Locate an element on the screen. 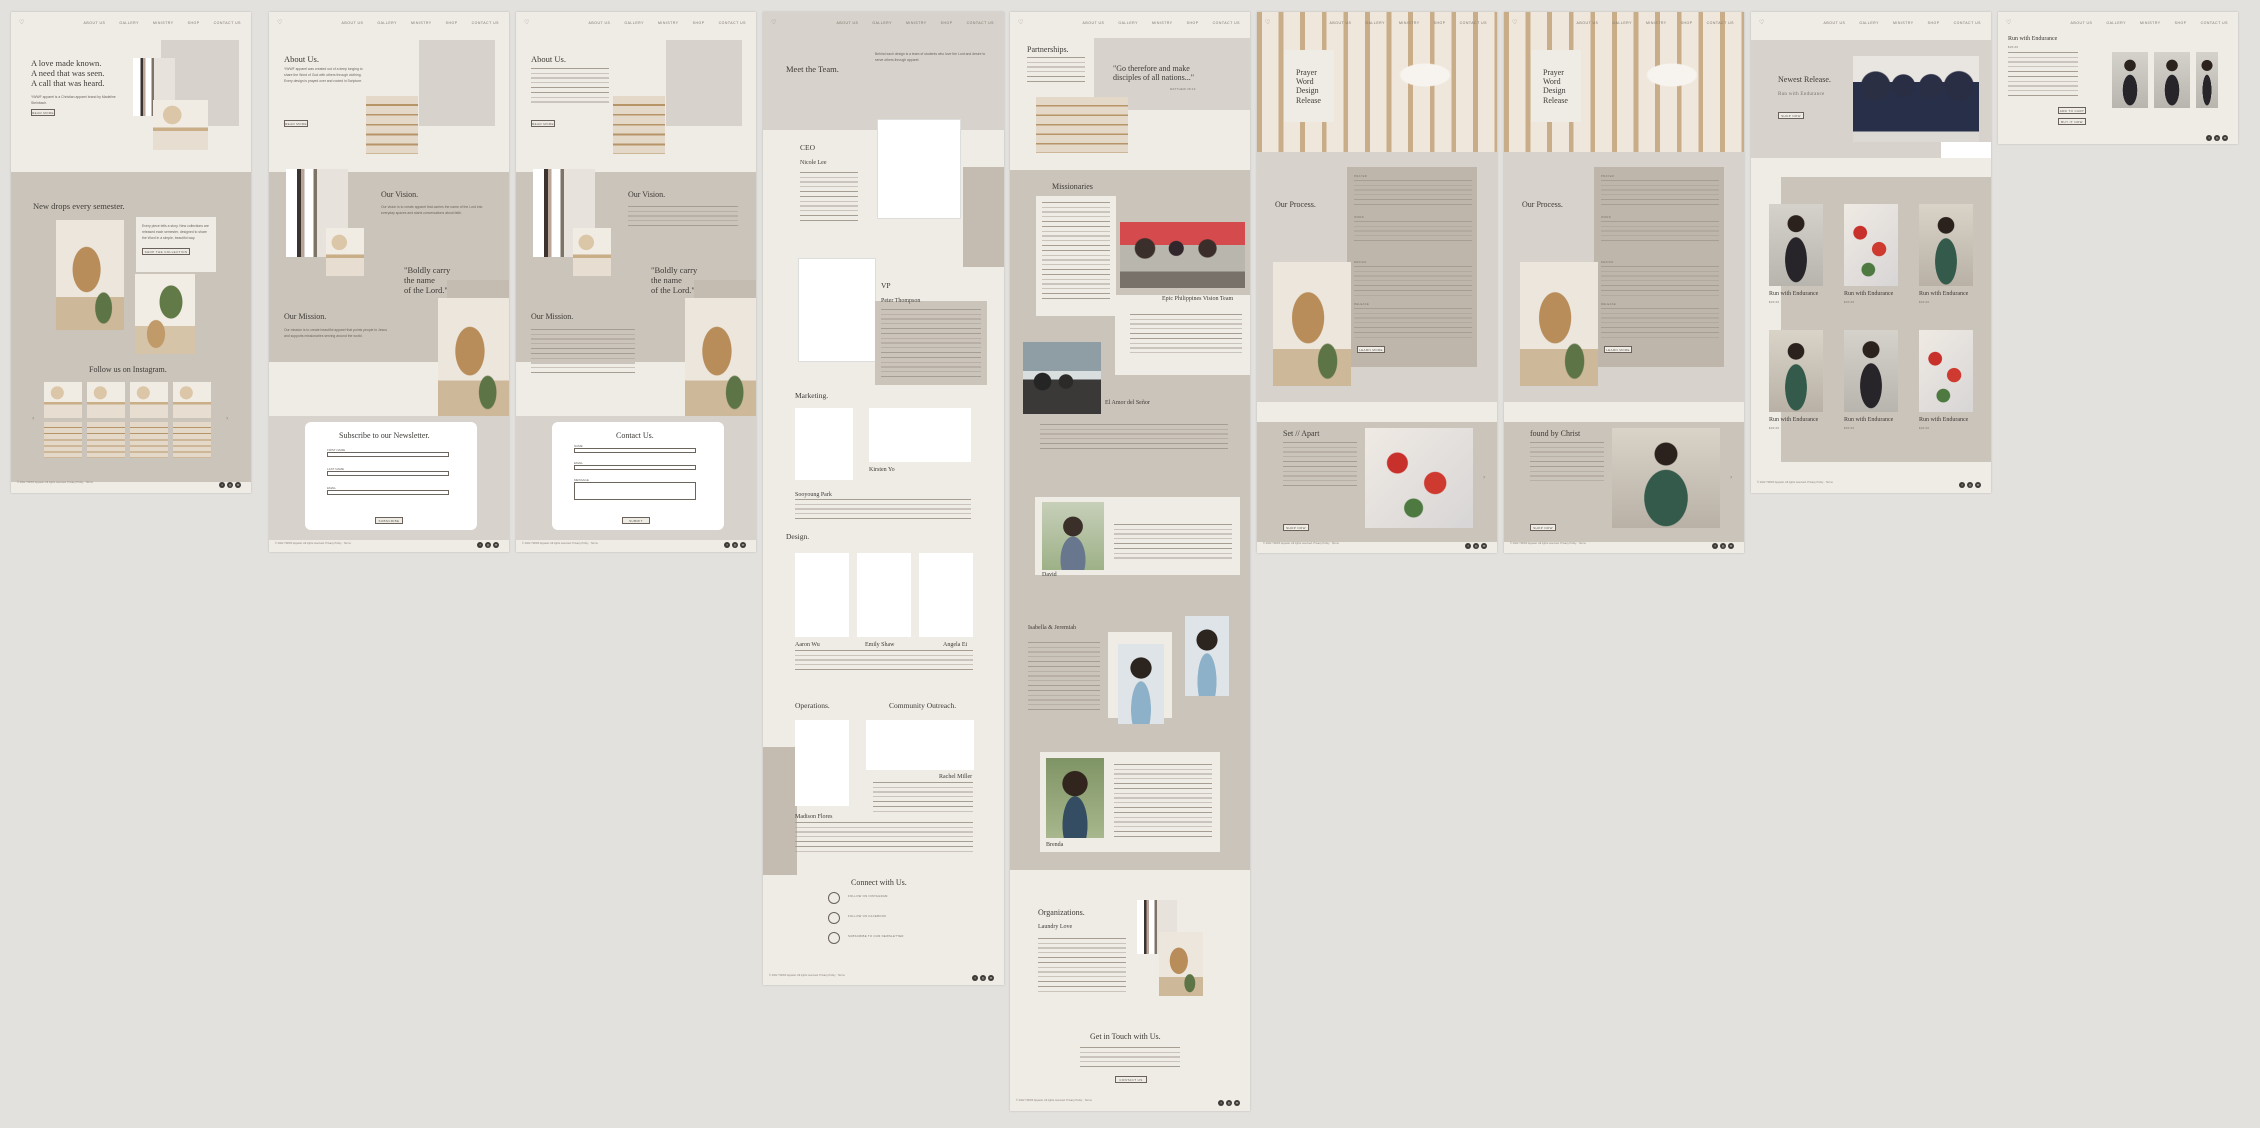 Image resolution: width=2260 pixels, height=1128 pixels. instagram-prev-icon: ‹ is located at coordinates (33, 418).